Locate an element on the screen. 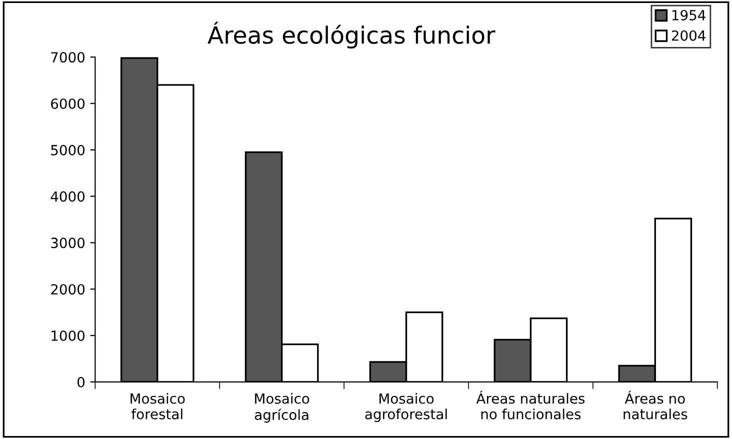  x-tick-label: Mosaico agroforestal is located at coordinates (406, 407).